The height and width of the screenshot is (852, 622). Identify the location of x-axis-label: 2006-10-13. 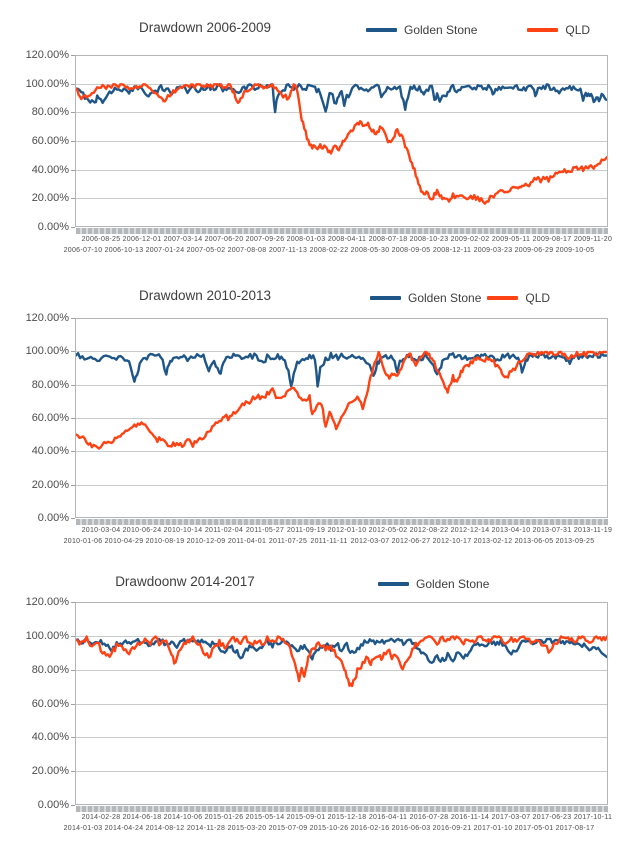
(124, 250).